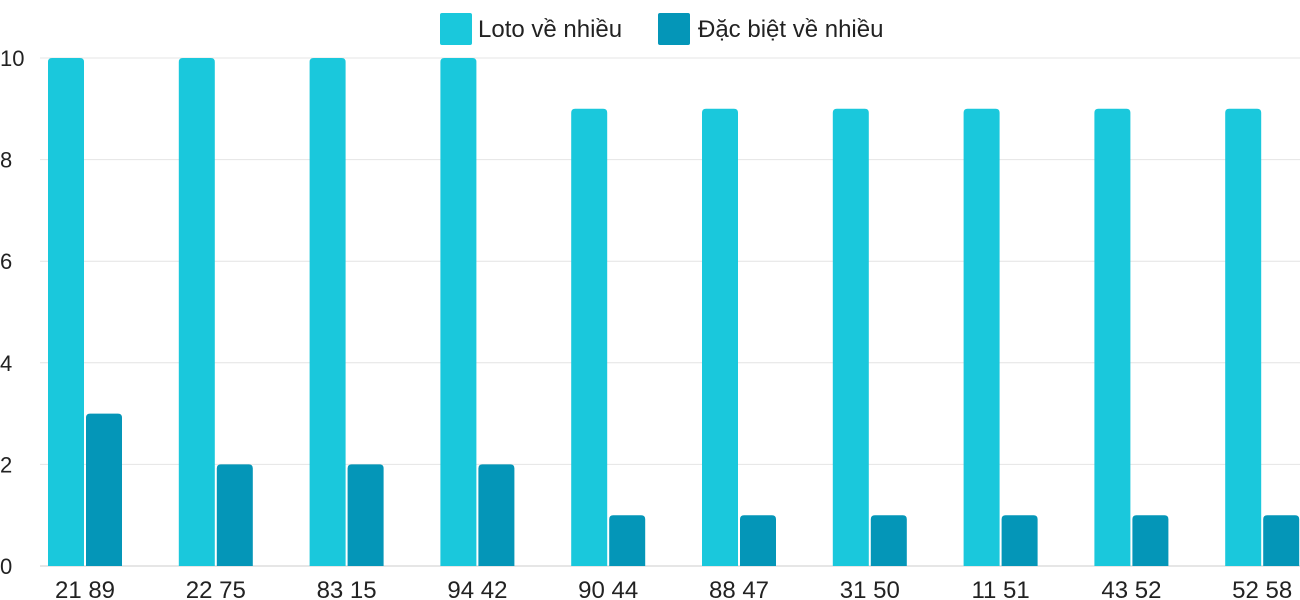 The width and height of the screenshot is (1300, 600). I want to click on legend-item-loto: Loto về nhiều, so click(531, 29).